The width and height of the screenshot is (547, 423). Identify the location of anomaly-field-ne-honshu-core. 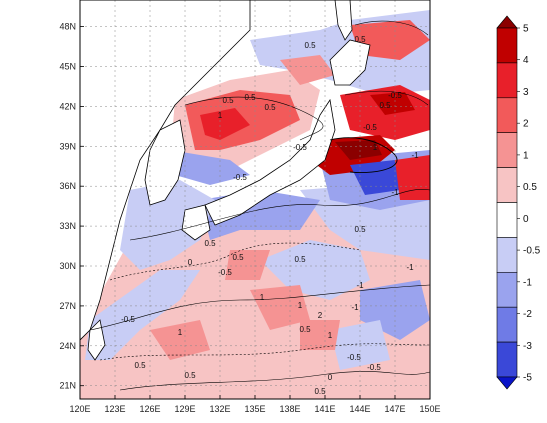
(392, 103).